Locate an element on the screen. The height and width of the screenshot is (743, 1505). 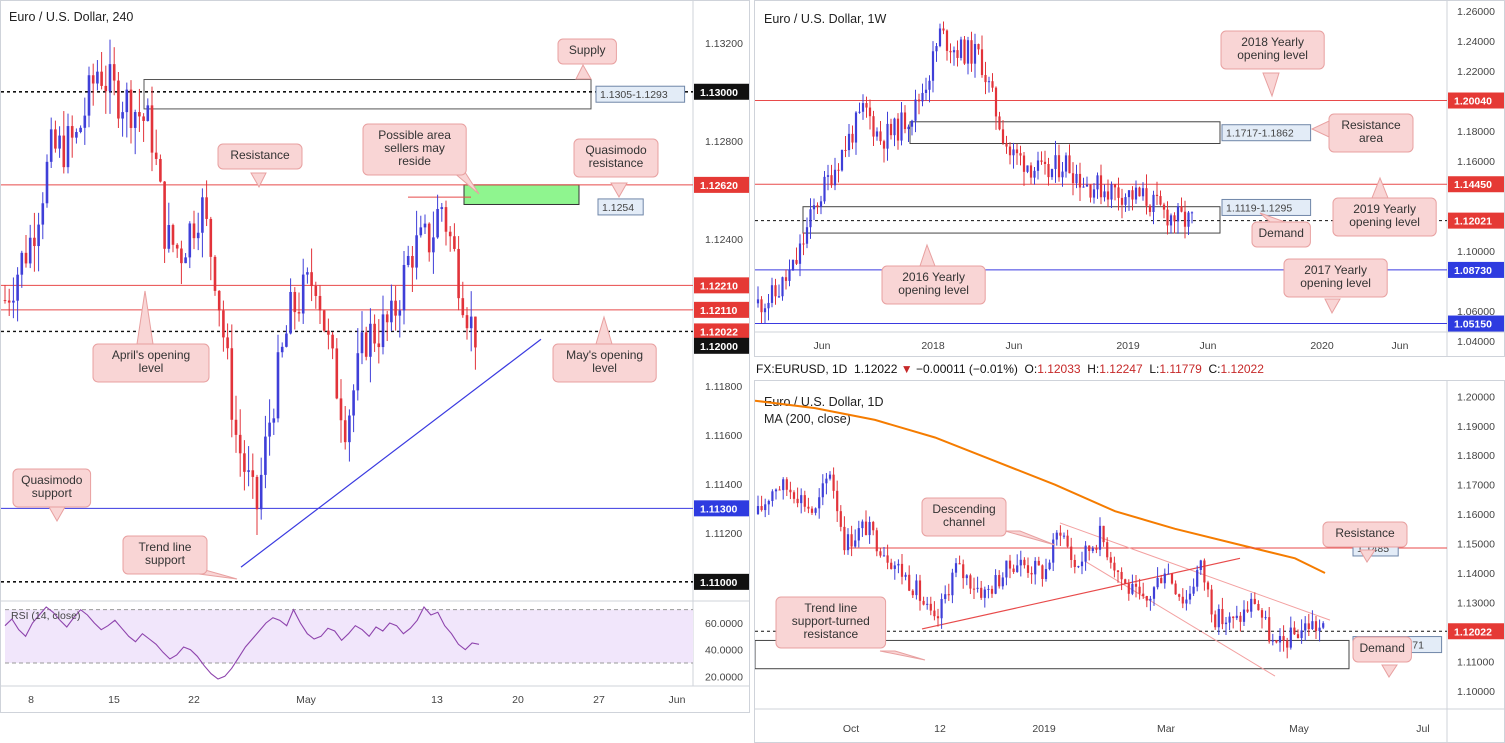
note-line: Quasimodo is located at coordinates (616, 150).